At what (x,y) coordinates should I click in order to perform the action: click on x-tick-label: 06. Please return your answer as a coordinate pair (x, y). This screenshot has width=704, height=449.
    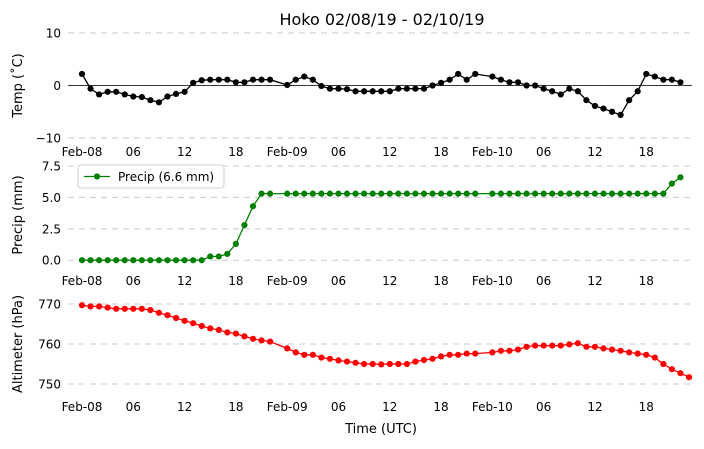
    Looking at the image, I should click on (543, 281).